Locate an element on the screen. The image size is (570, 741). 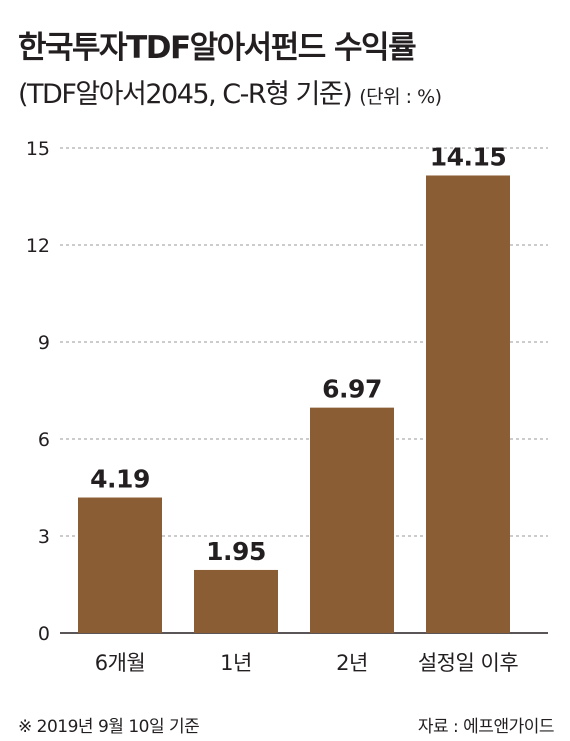
x-category-label: 2년 is located at coordinates (352, 663).